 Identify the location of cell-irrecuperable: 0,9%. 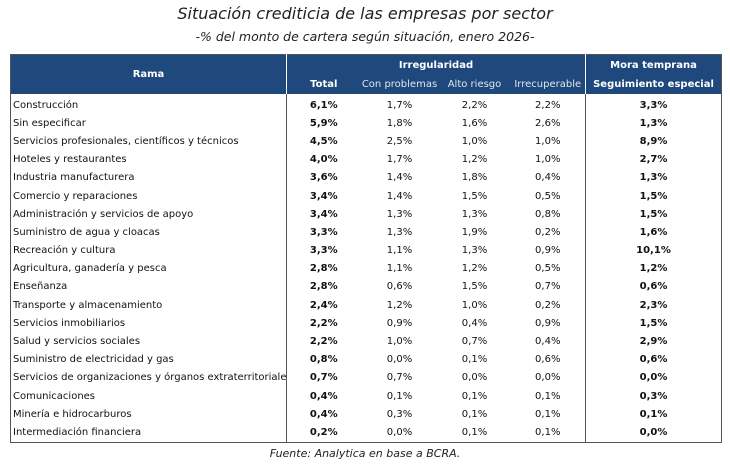
(548, 251).